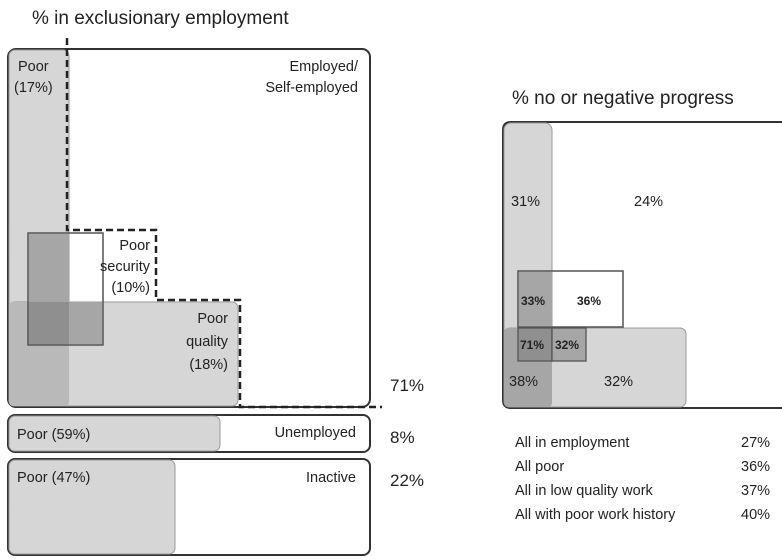 The image size is (782, 560). Describe the element at coordinates (755, 515) in the screenshot. I see `summary-value-3: 40%` at that location.